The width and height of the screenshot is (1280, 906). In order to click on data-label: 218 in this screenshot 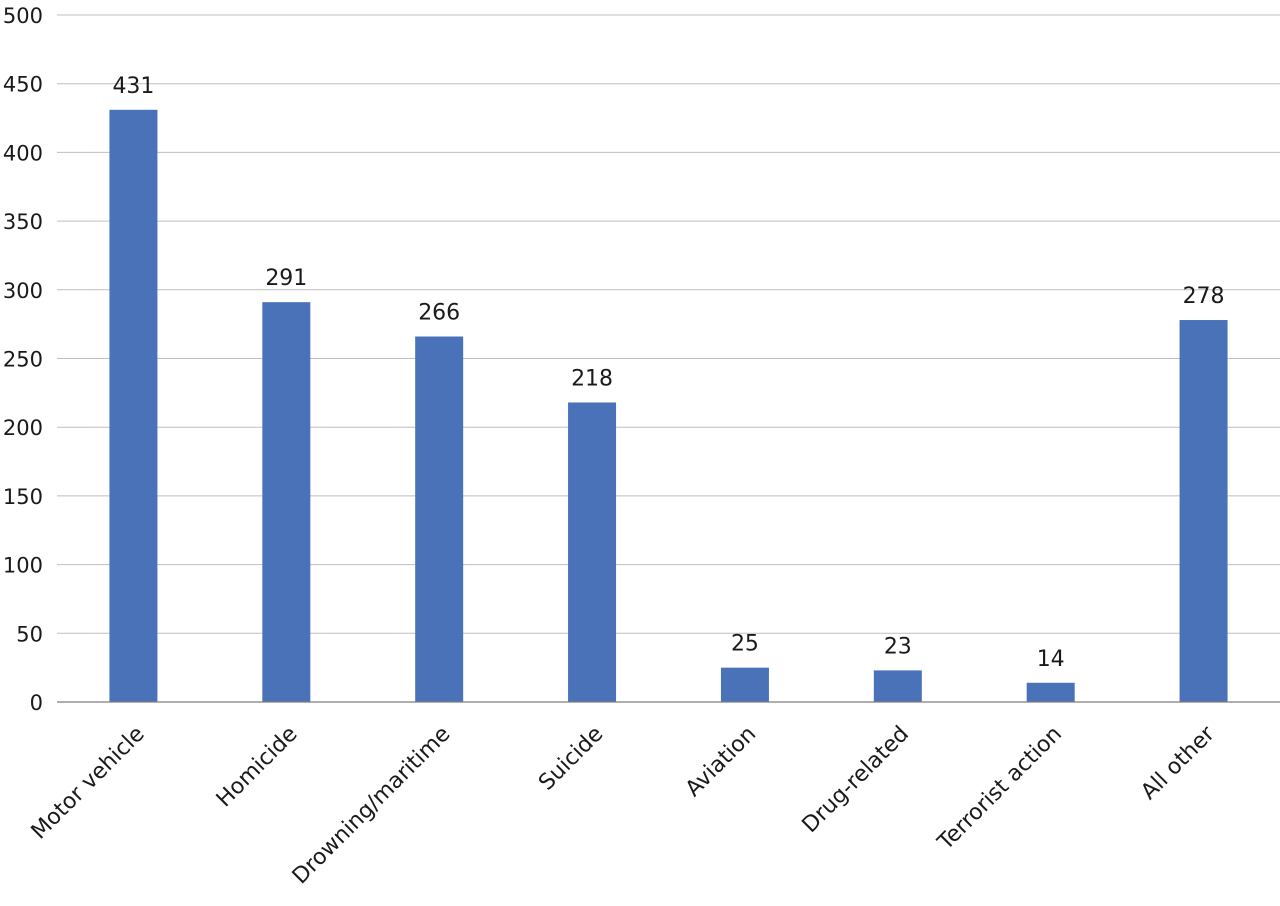, I will do `click(592, 378)`.